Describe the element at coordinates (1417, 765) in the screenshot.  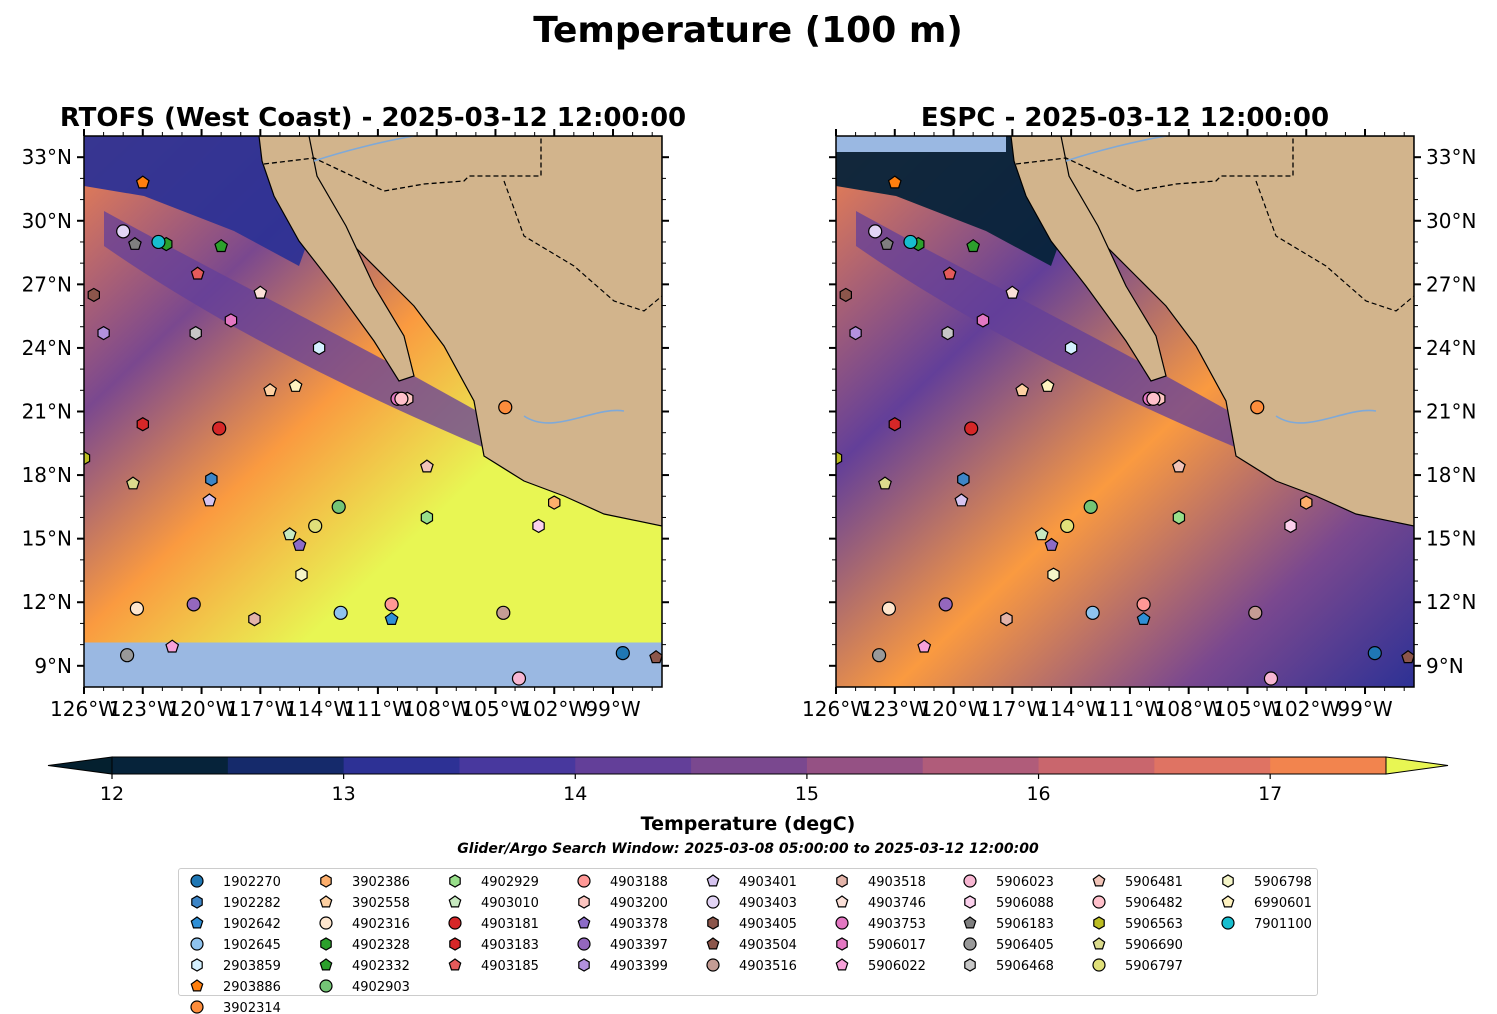
I see `colorbar-extend-high` at that location.